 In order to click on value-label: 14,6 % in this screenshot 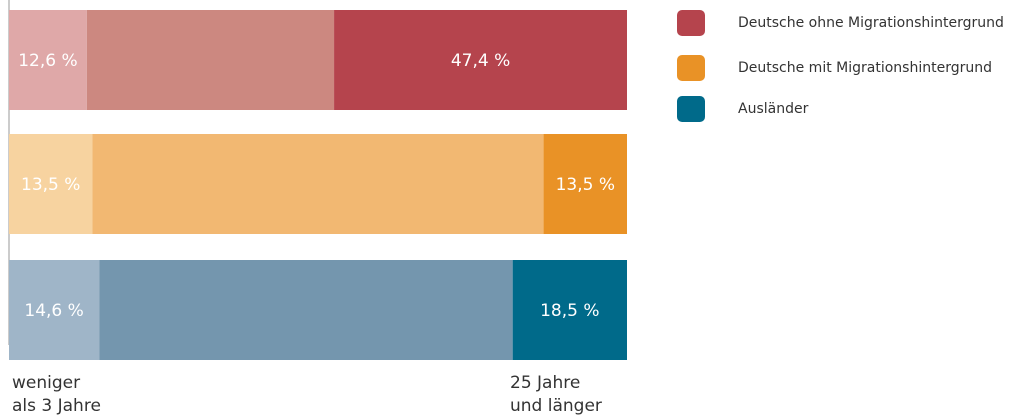, I will do `click(53, 311)`.